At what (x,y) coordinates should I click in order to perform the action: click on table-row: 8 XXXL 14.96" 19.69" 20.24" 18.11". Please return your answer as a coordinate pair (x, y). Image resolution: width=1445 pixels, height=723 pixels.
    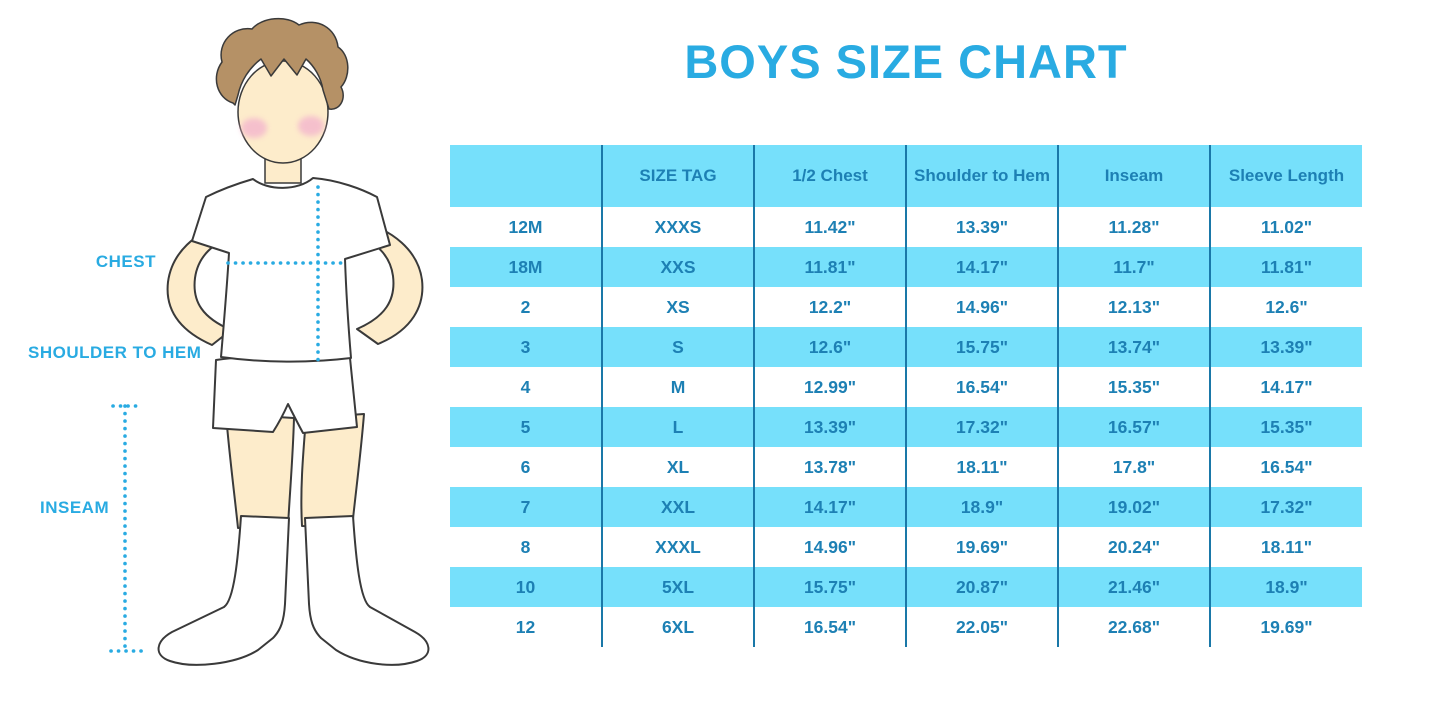
    Looking at the image, I should click on (906, 547).